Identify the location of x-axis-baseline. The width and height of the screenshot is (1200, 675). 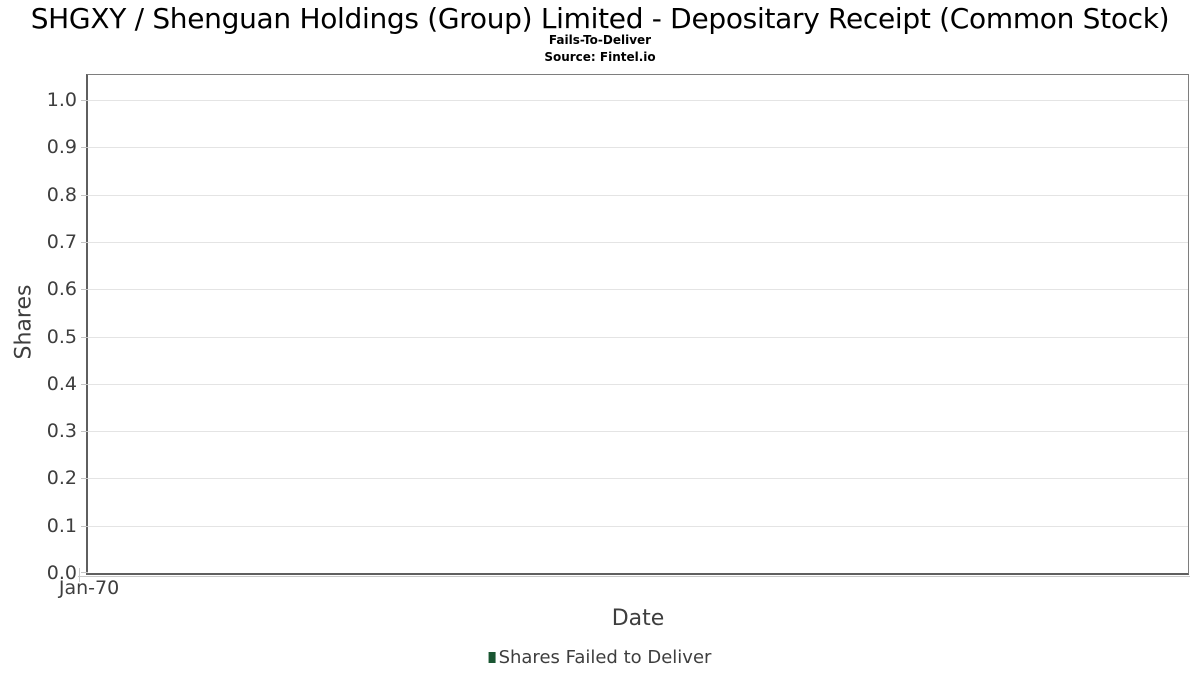
(634, 576).